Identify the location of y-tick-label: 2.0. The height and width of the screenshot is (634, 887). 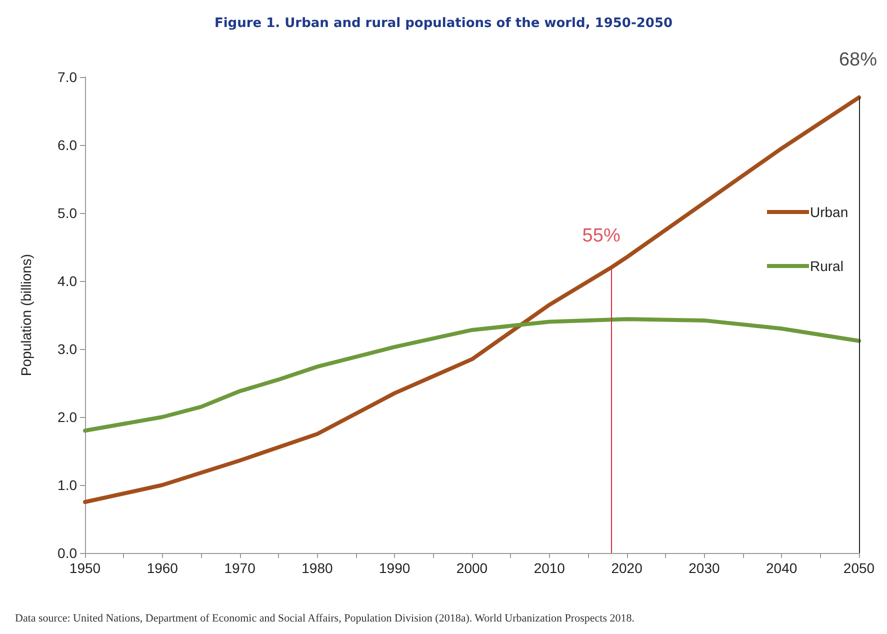
(68, 417).